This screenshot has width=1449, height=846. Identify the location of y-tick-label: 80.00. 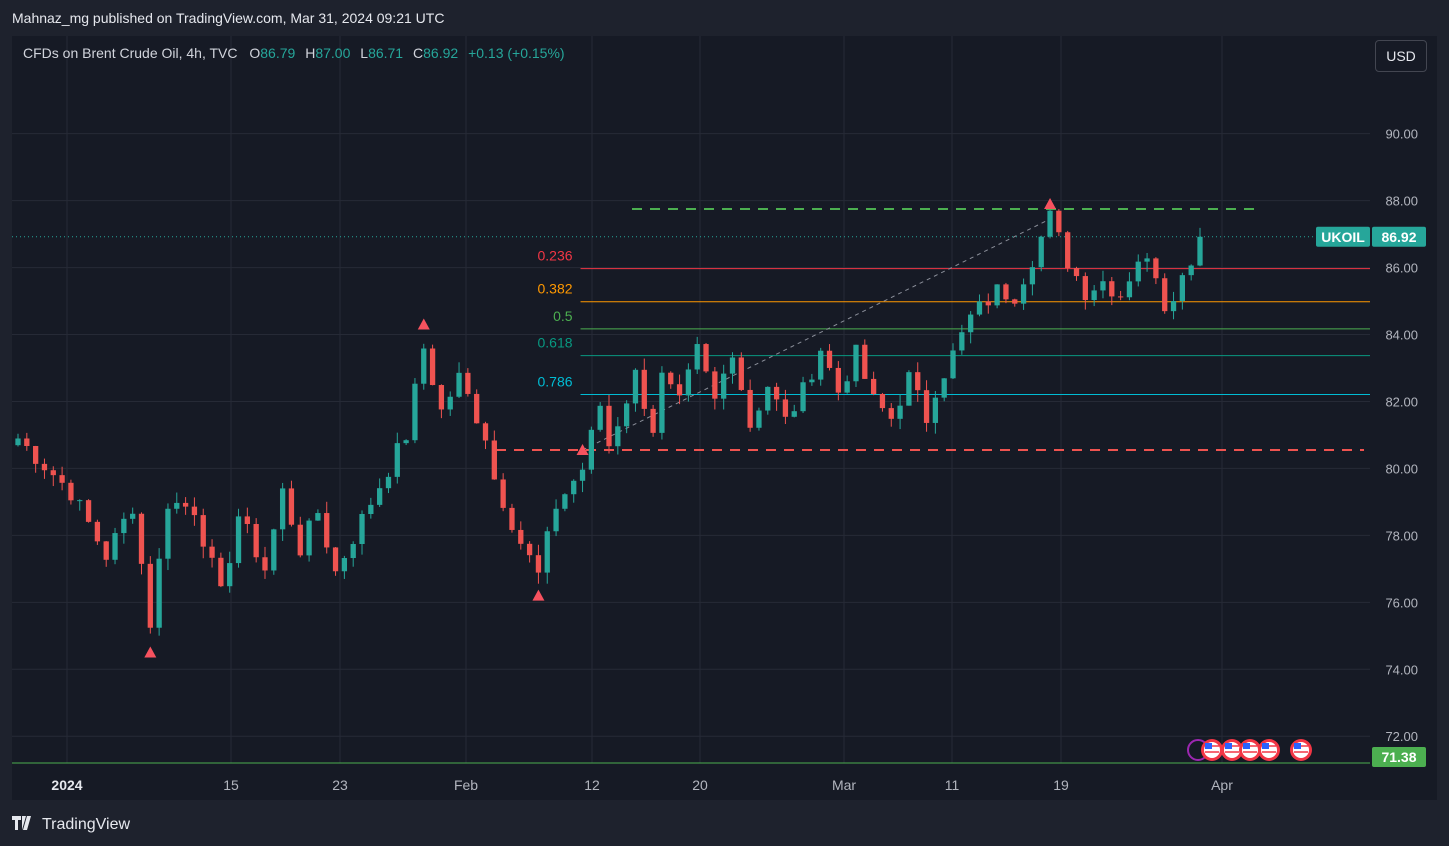
(1401, 468).